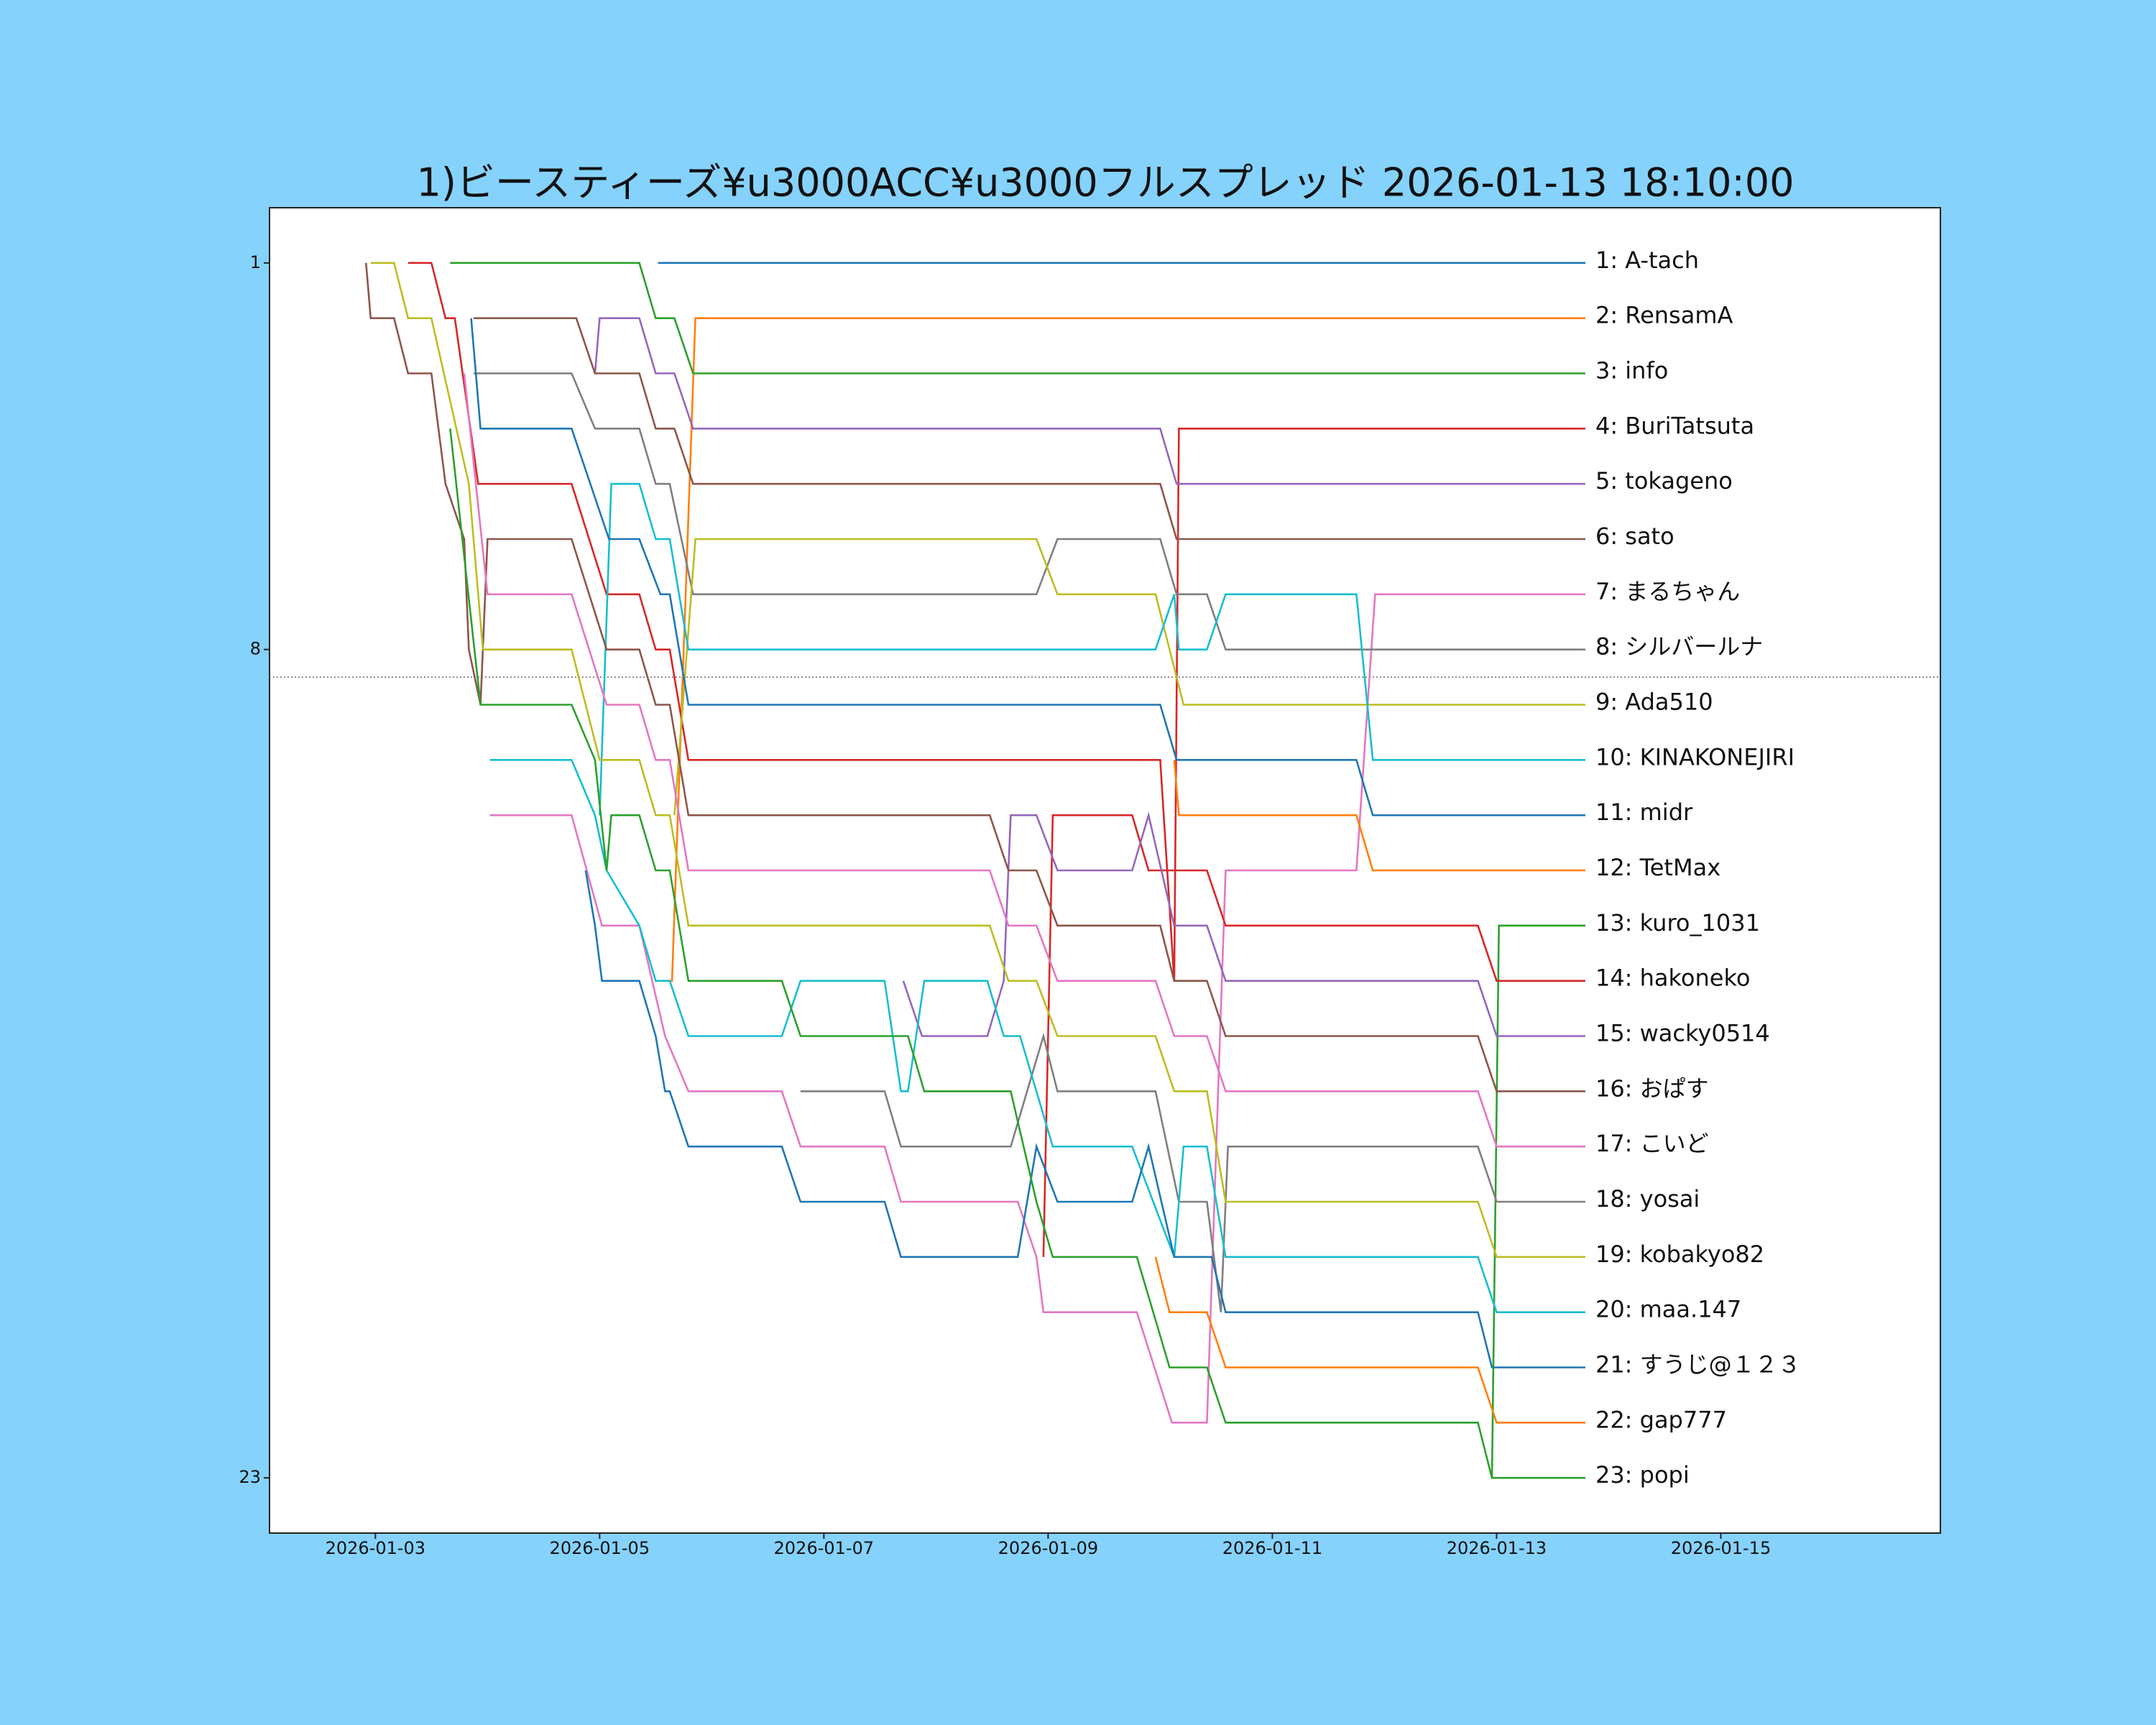 This screenshot has width=2156, height=1725. Describe the element at coordinates (1644, 812) in the screenshot. I see `series-label: 11: midr` at that location.